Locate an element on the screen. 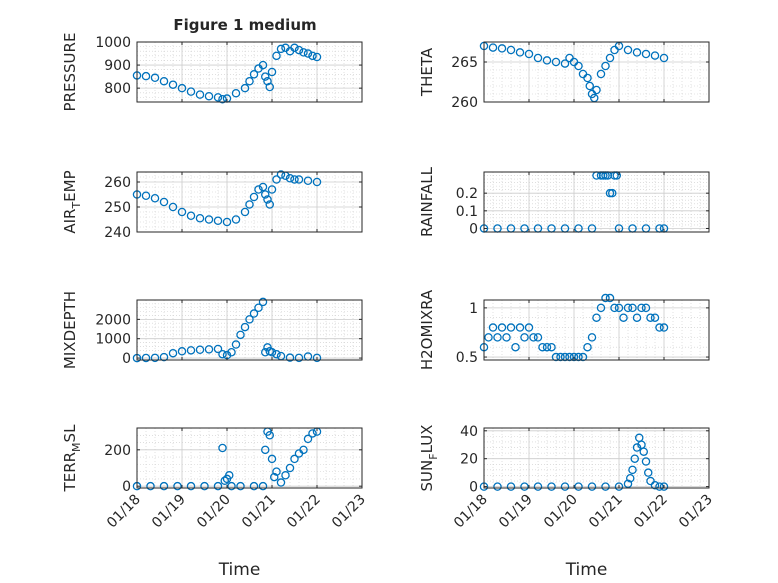  figure-title: Figure 1 medium is located at coordinates (244, 25).